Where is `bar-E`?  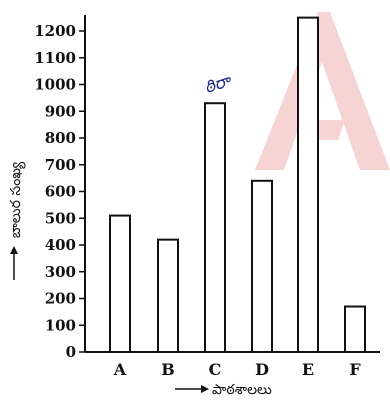 bar-E is located at coordinates (308, 184).